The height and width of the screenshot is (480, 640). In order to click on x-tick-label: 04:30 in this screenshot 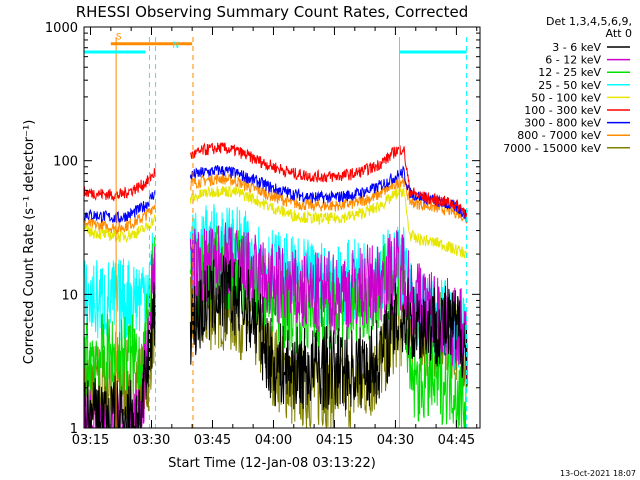, I will do `click(395, 440)`.